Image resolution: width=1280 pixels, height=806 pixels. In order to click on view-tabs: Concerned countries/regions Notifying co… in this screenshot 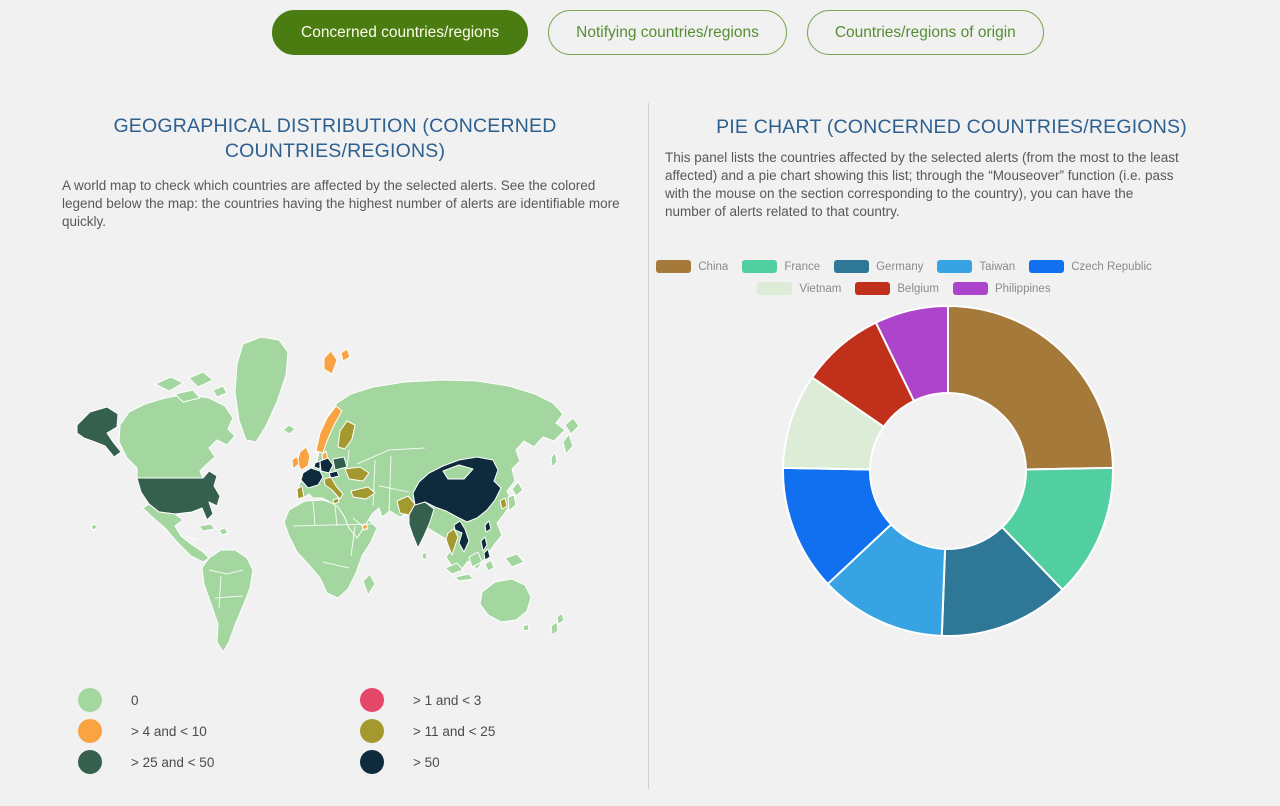, I will do `click(658, 32)`.